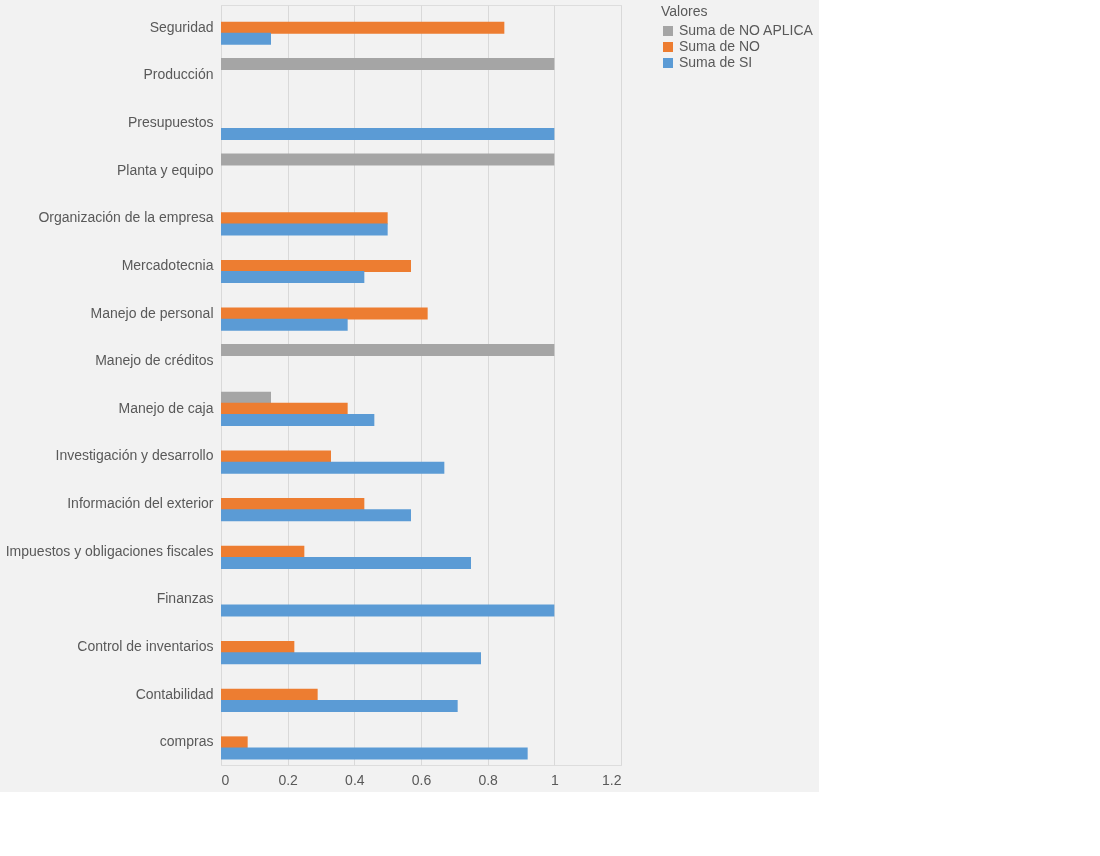 This screenshot has height=856, width=1100. What do you see at coordinates (152, 312) in the screenshot?
I see `y-tick-label: Manejo de personal` at bounding box center [152, 312].